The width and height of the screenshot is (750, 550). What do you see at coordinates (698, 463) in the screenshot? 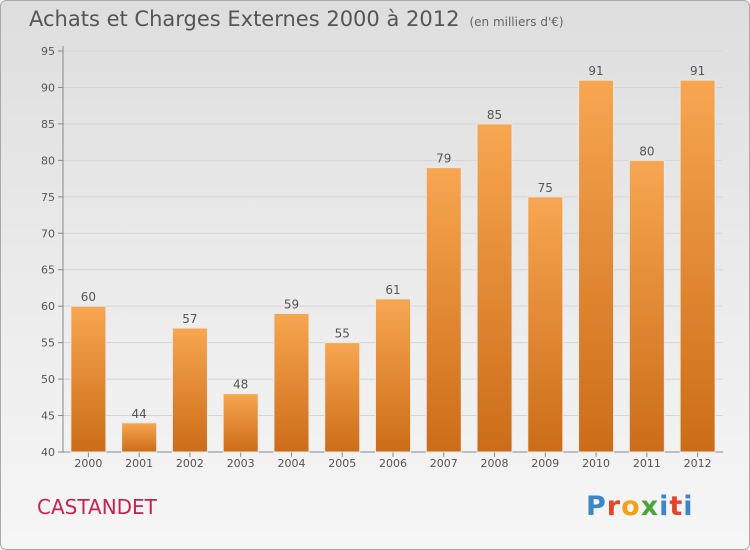
I see `x-tick-label: 2012` at bounding box center [698, 463].